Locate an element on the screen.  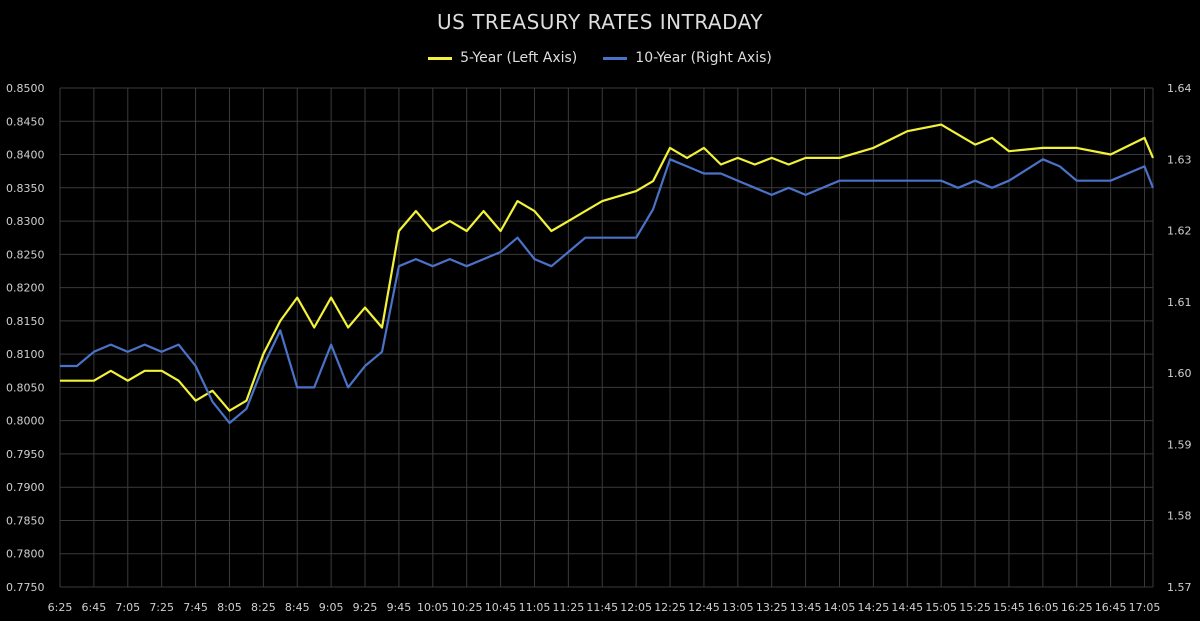
left-axis-tick-label: 0.7800 is located at coordinates (25, 554).